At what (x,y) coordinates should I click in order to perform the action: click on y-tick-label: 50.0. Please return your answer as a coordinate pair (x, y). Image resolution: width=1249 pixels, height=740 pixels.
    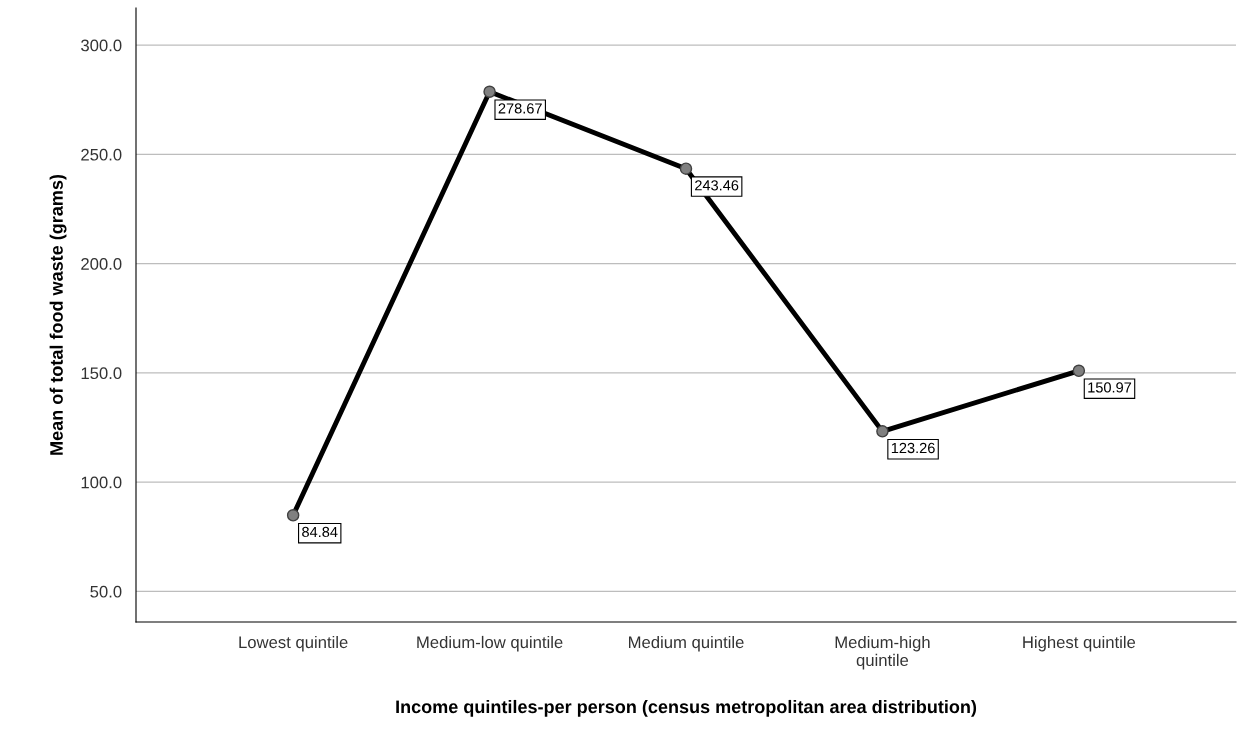
    Looking at the image, I should click on (106, 591).